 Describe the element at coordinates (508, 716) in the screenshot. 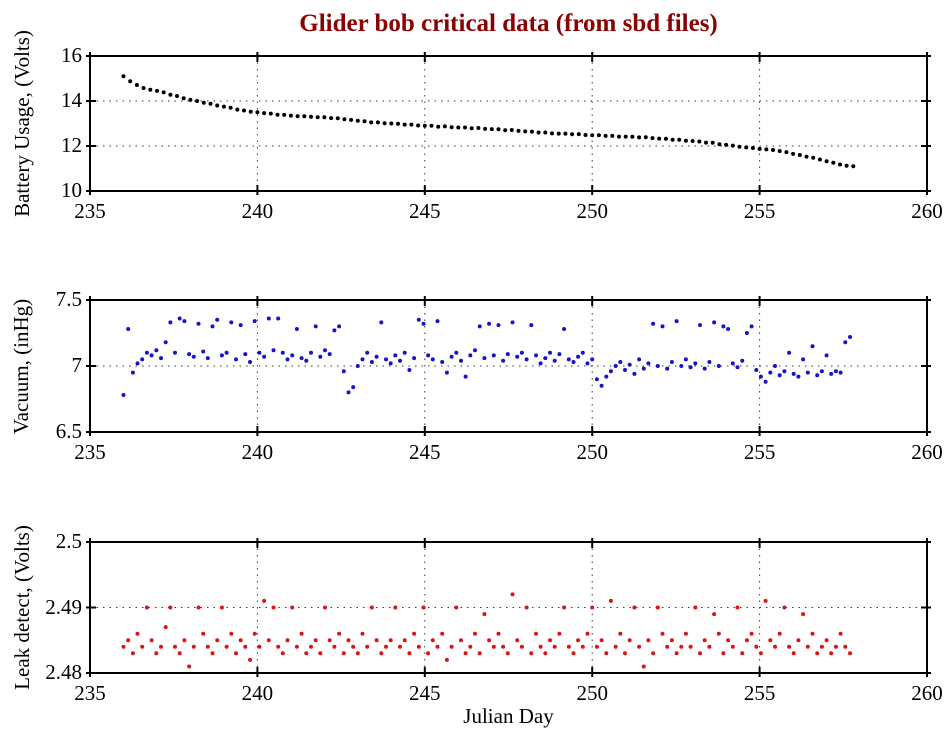

I see `x-axis-label: Julian Day` at that location.